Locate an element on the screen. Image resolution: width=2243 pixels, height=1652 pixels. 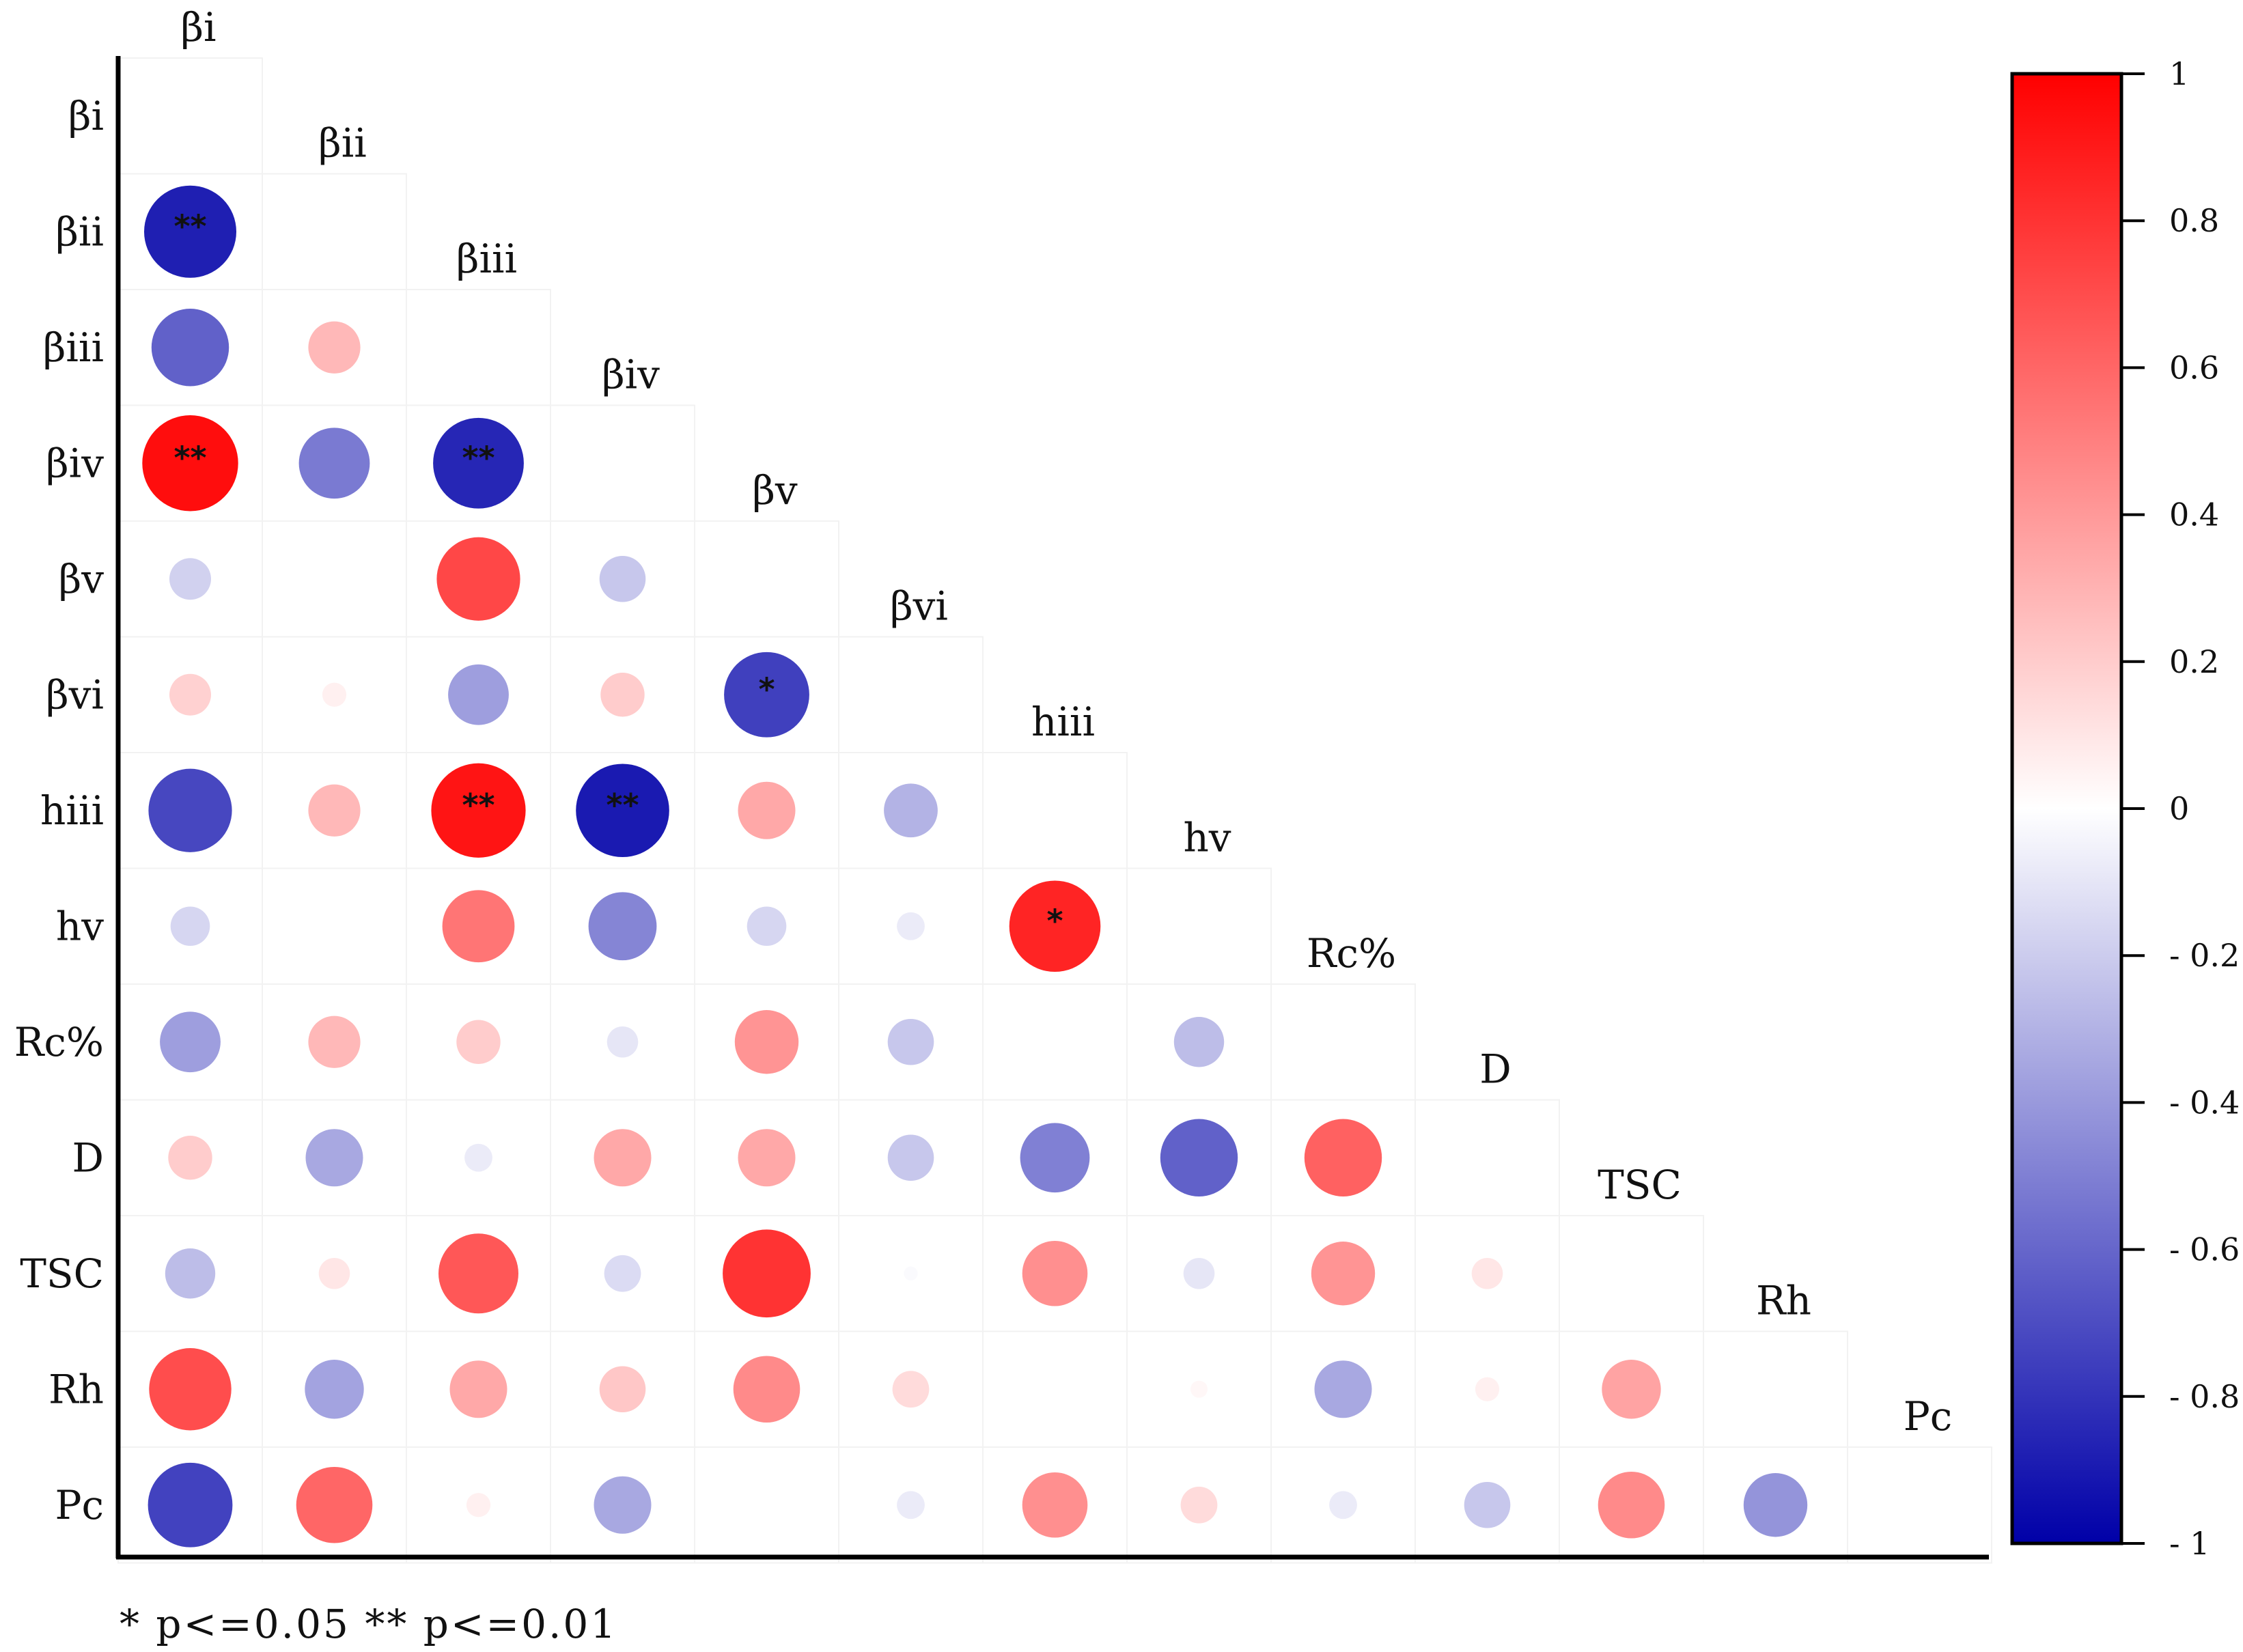
row-label: βvi is located at coordinates (75, 694).